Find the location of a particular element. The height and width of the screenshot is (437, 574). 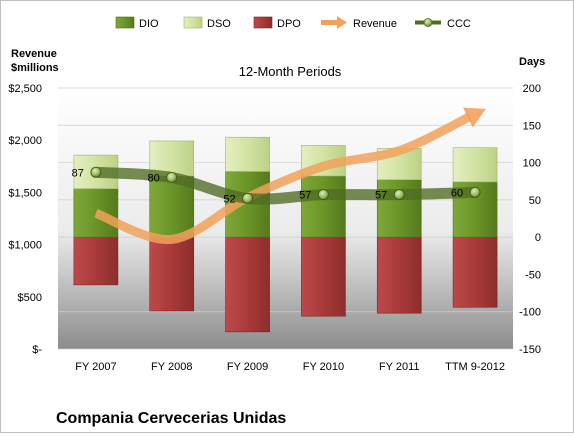

x-tick-label: FY 2009 is located at coordinates (247, 367).